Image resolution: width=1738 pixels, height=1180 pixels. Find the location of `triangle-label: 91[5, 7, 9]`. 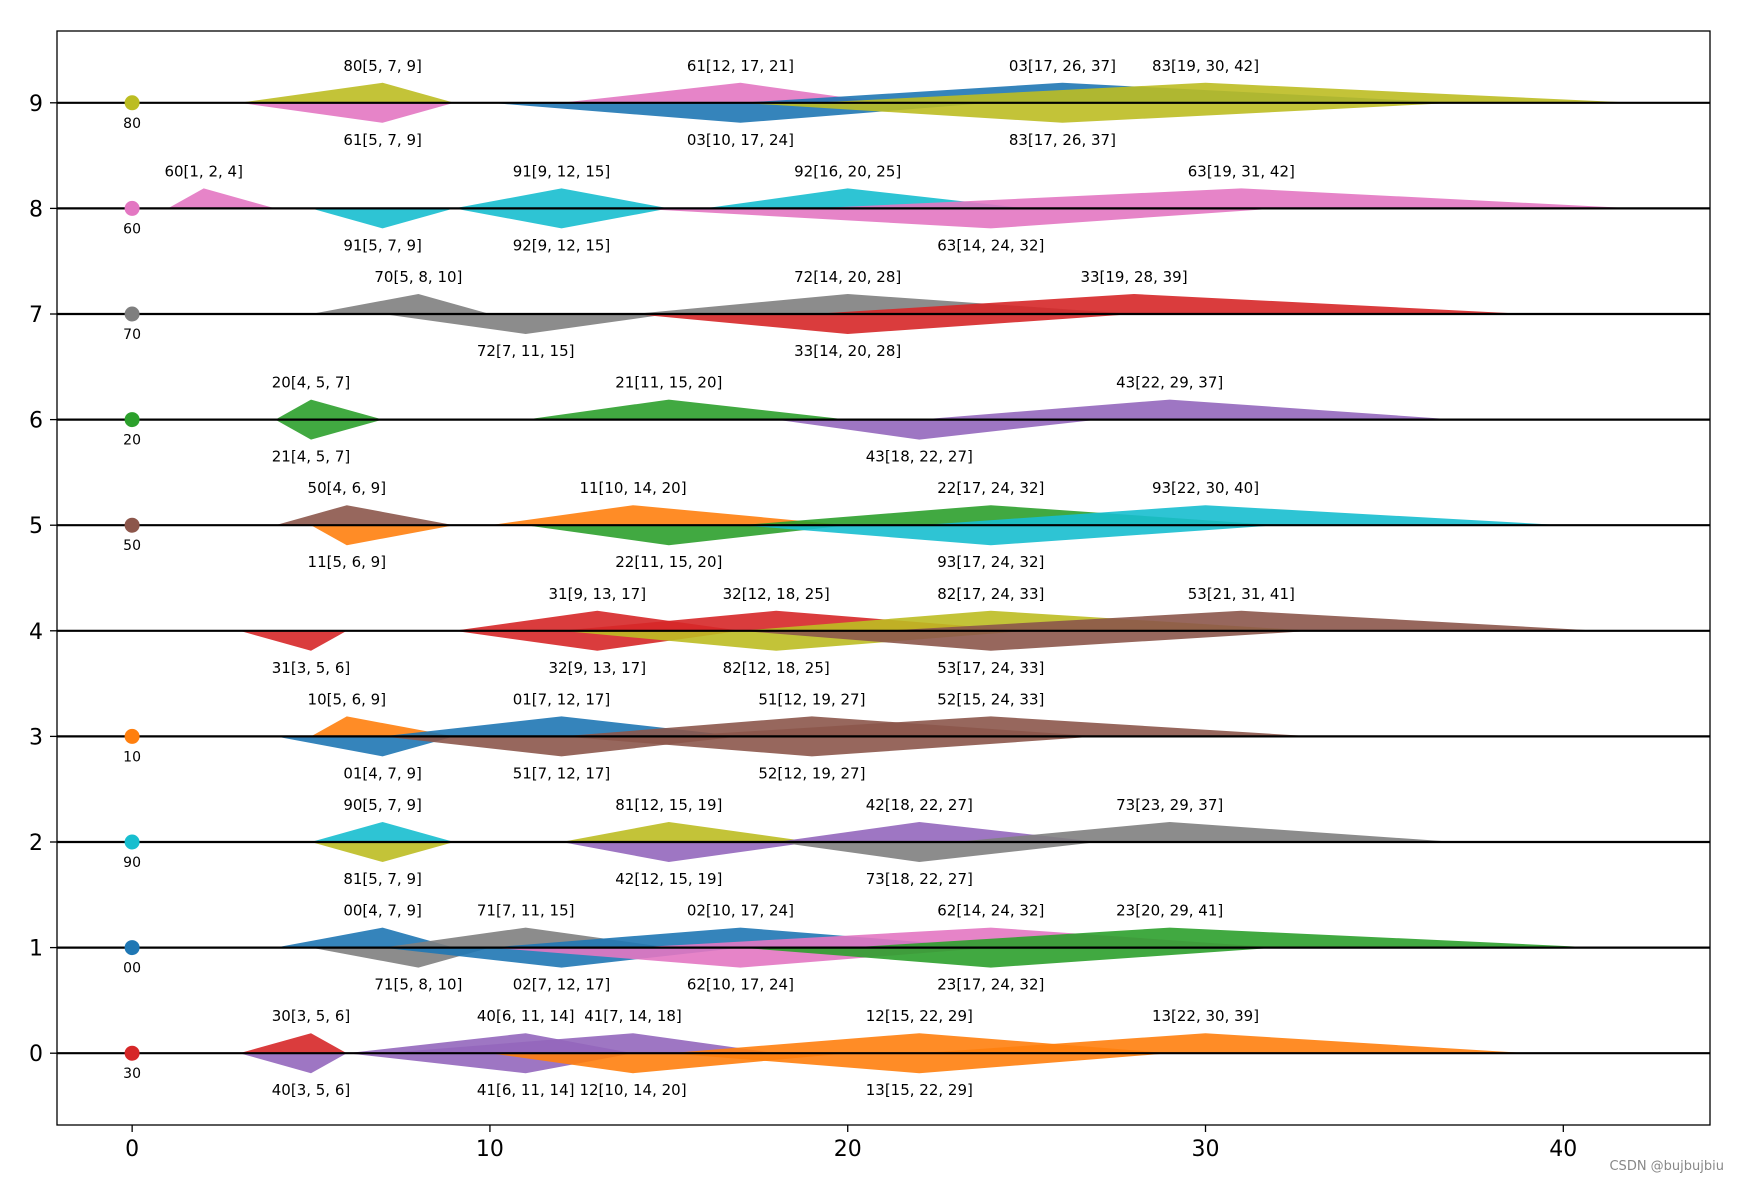

triangle-label: 91[5, 7, 9] is located at coordinates (382, 245).